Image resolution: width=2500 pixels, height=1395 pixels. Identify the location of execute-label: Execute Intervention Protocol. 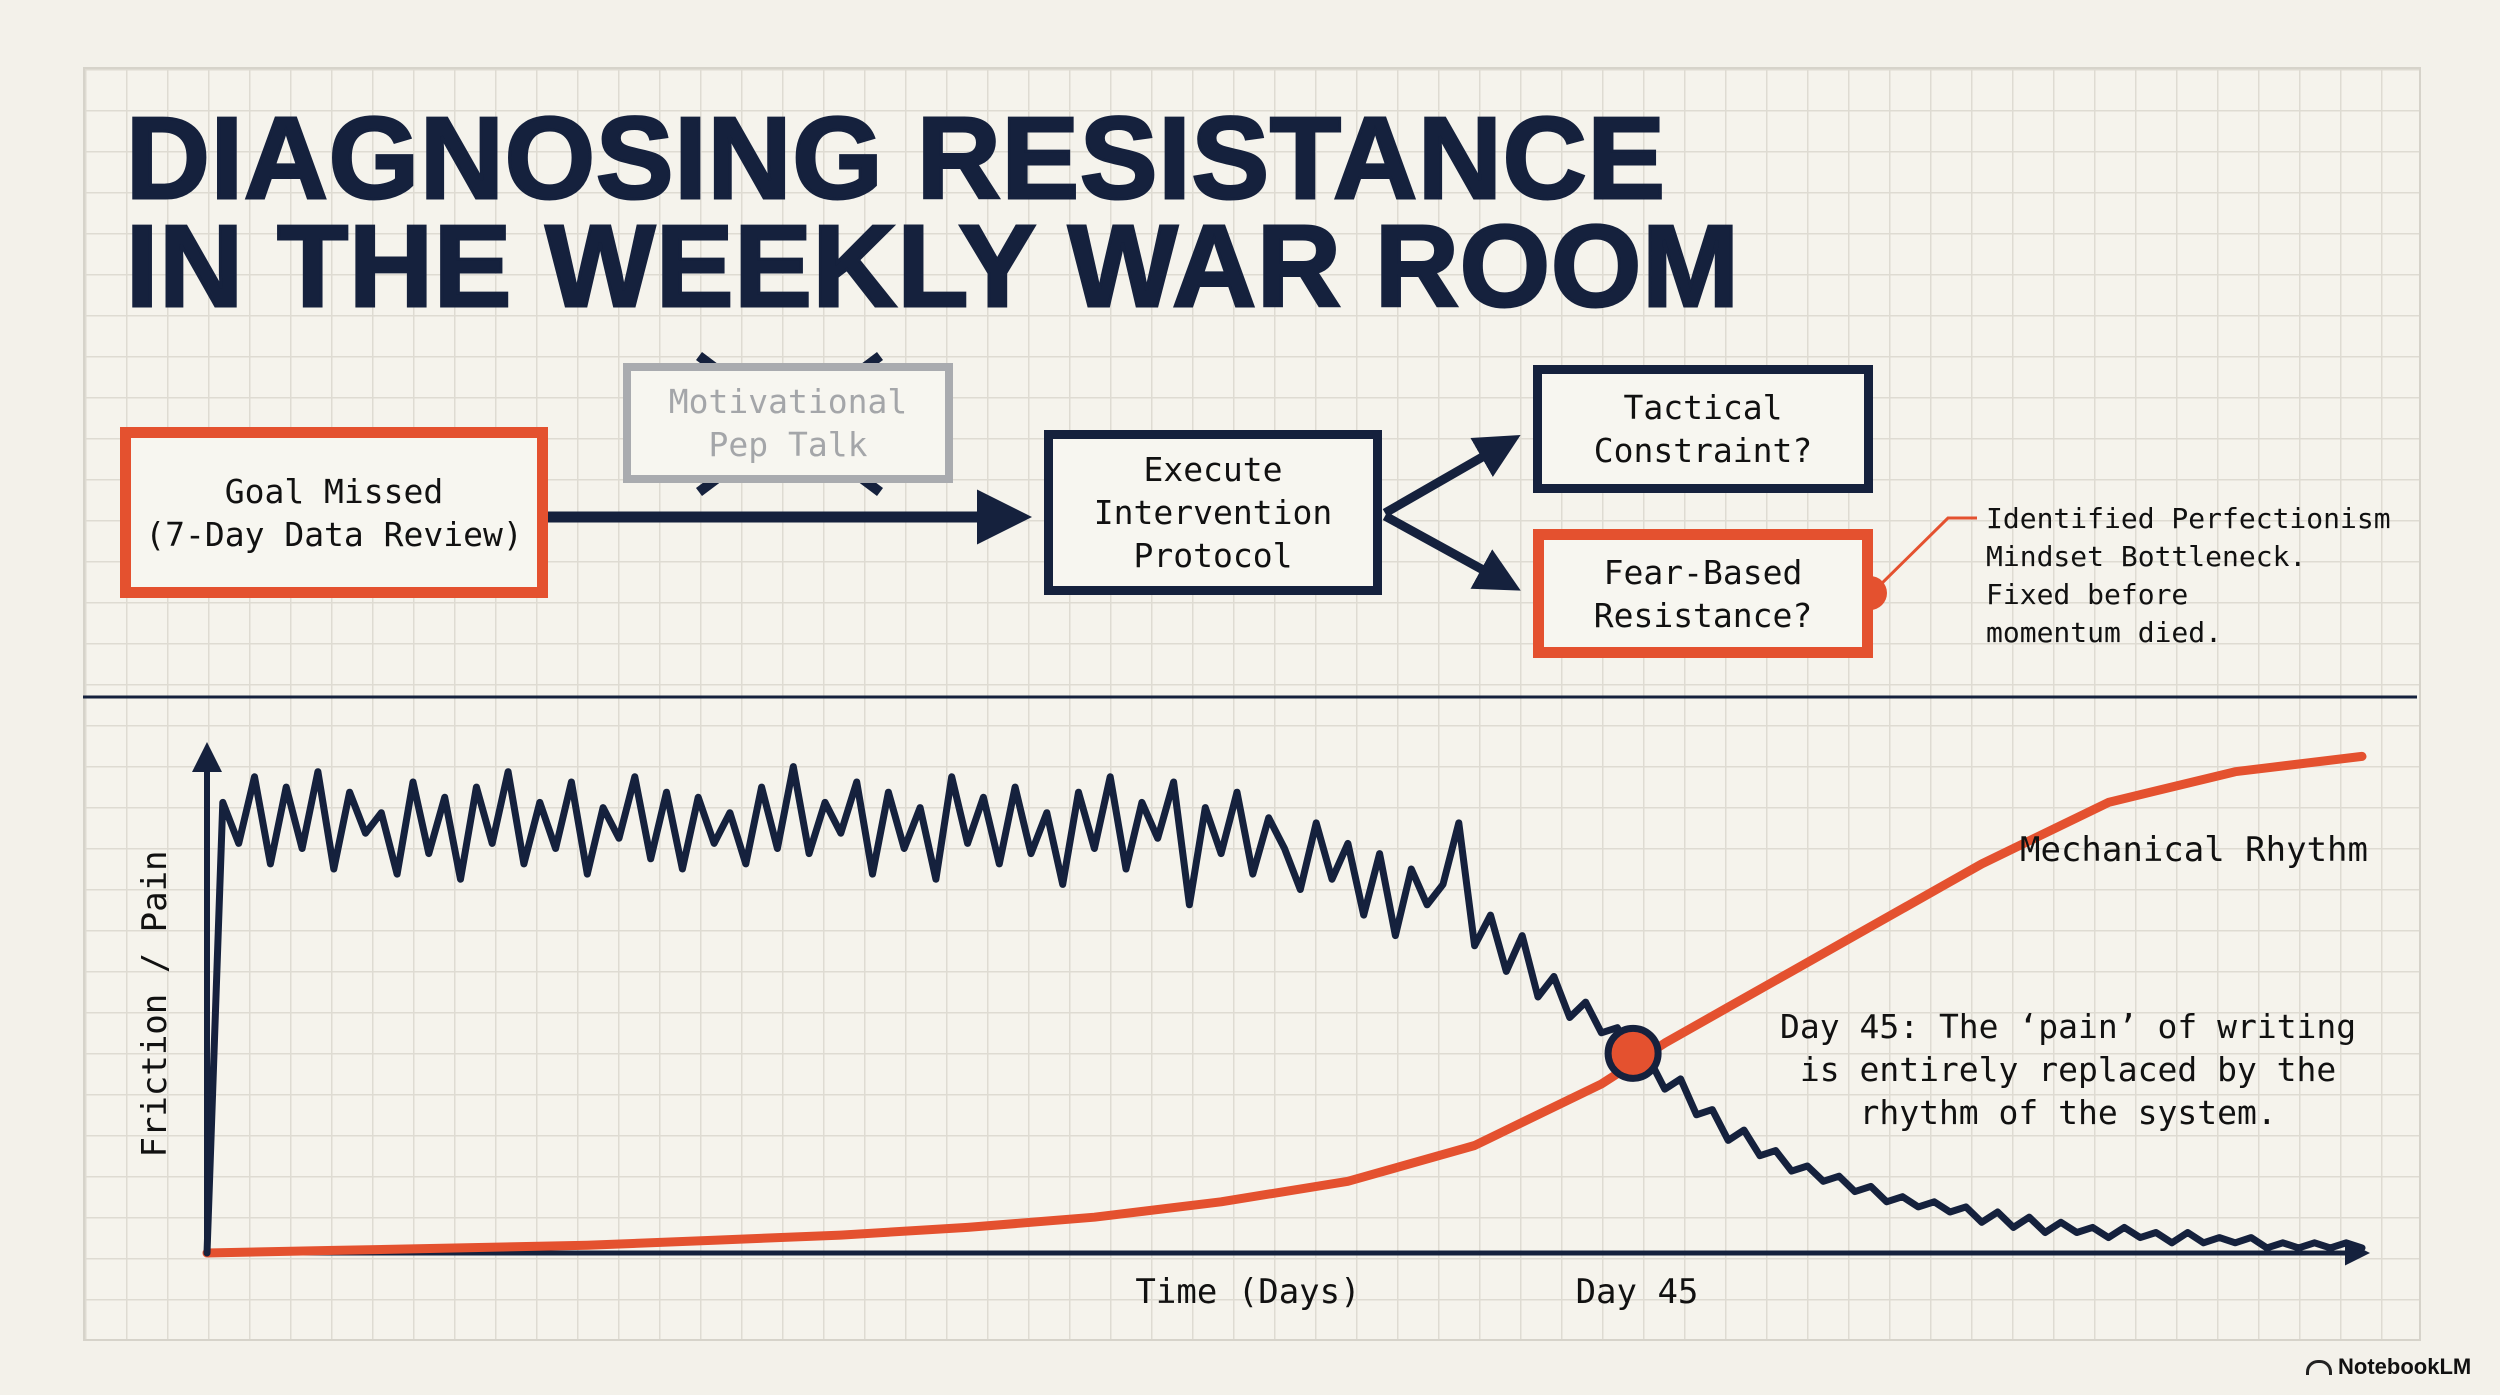
(1213, 512).